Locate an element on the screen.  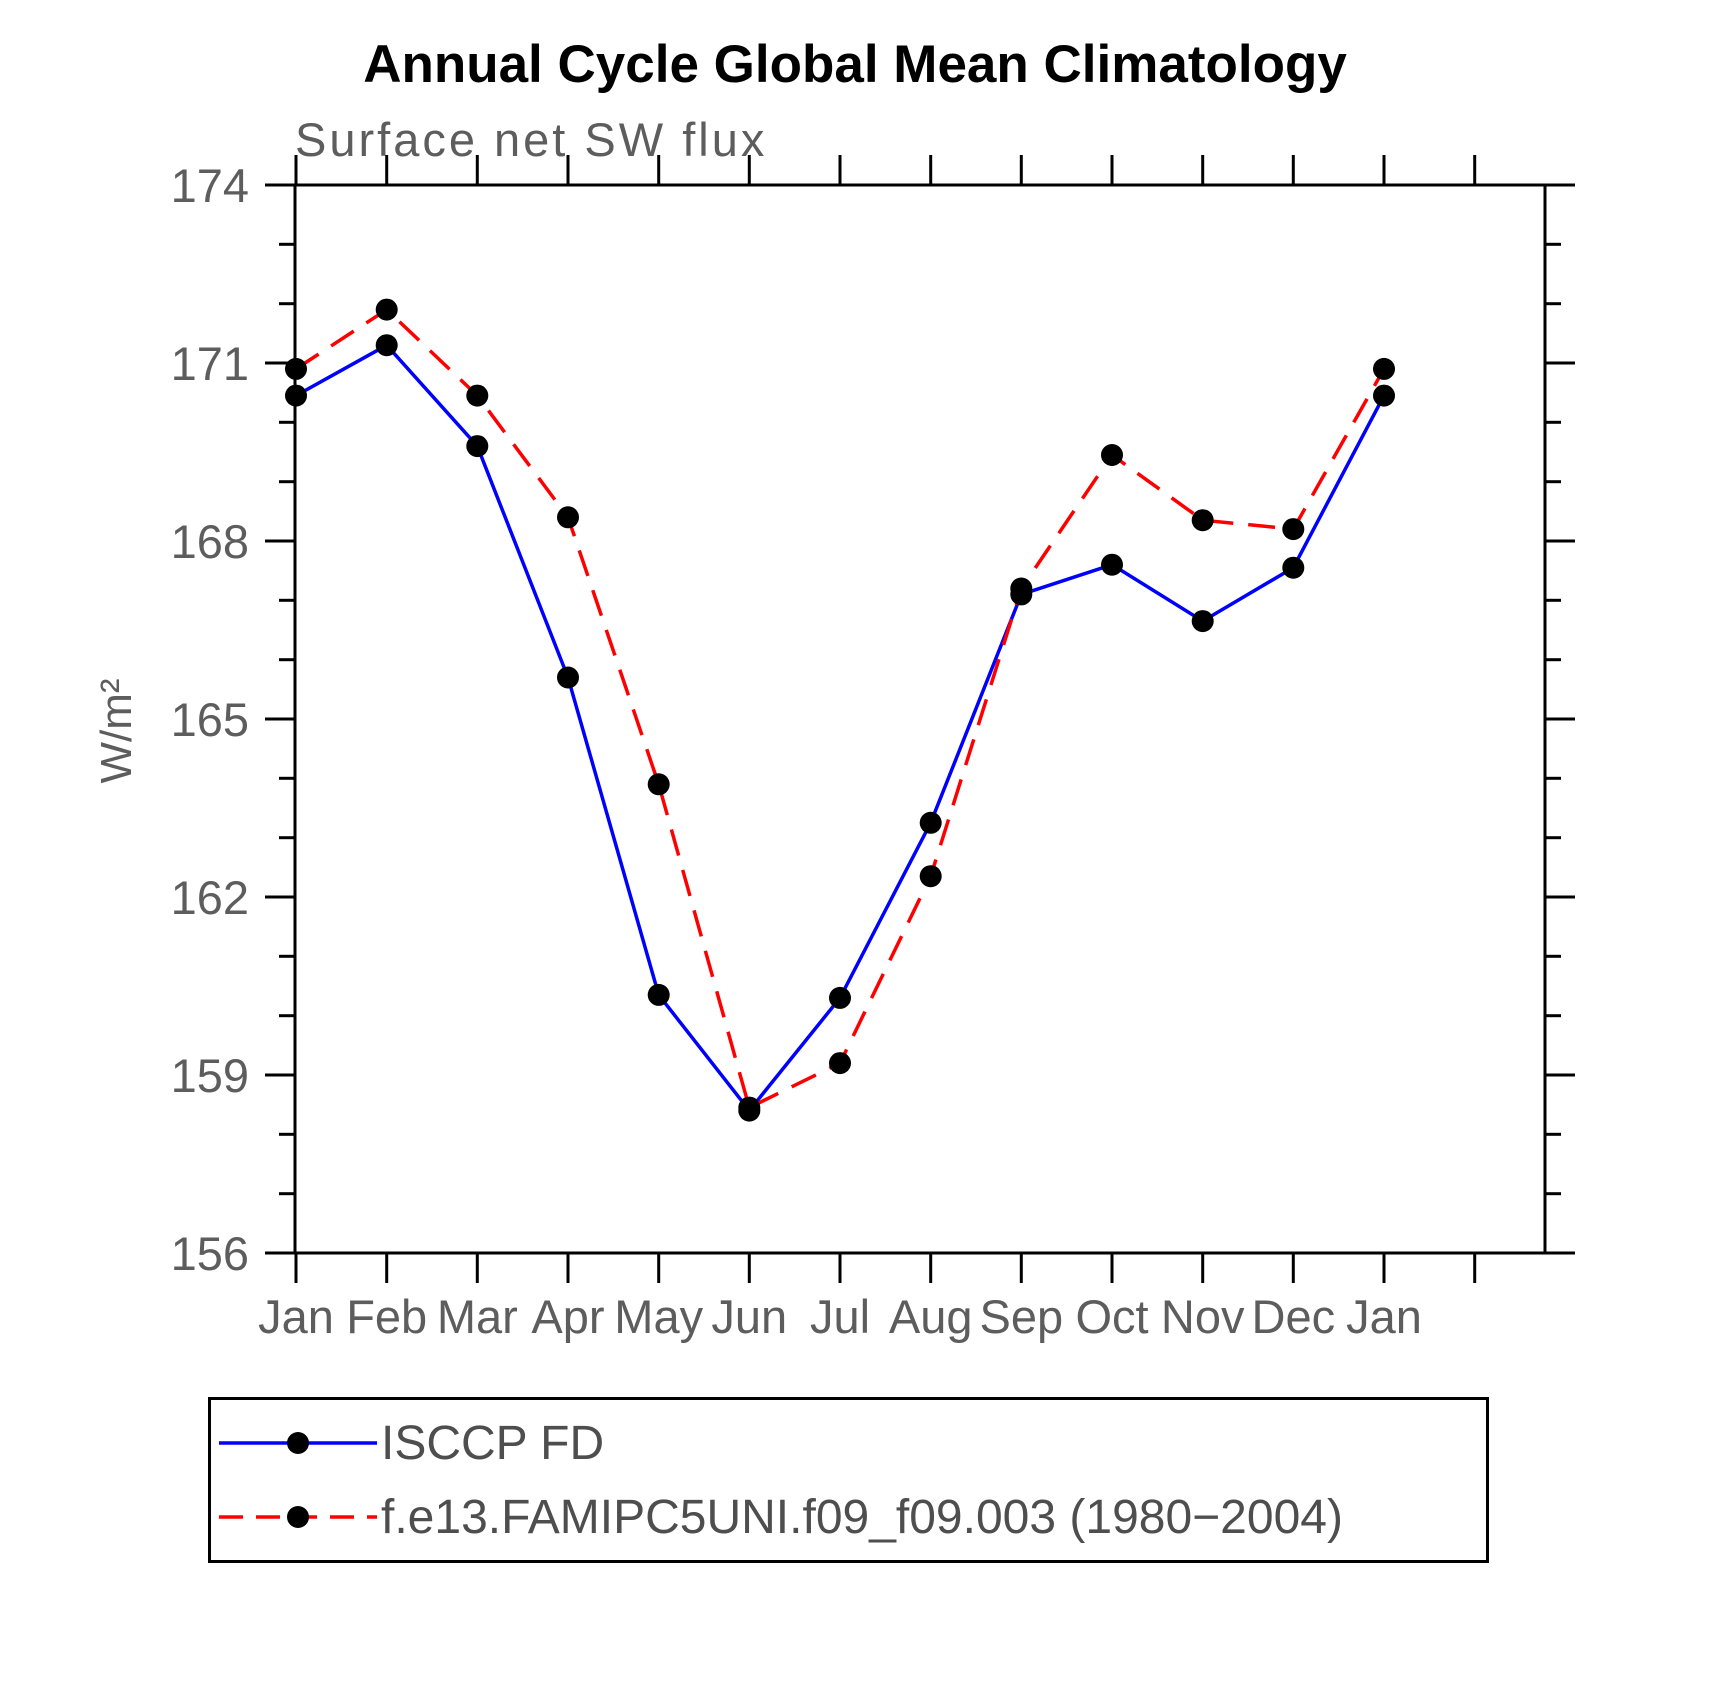
svg-text: Jun is located at coordinates (749, 1316).